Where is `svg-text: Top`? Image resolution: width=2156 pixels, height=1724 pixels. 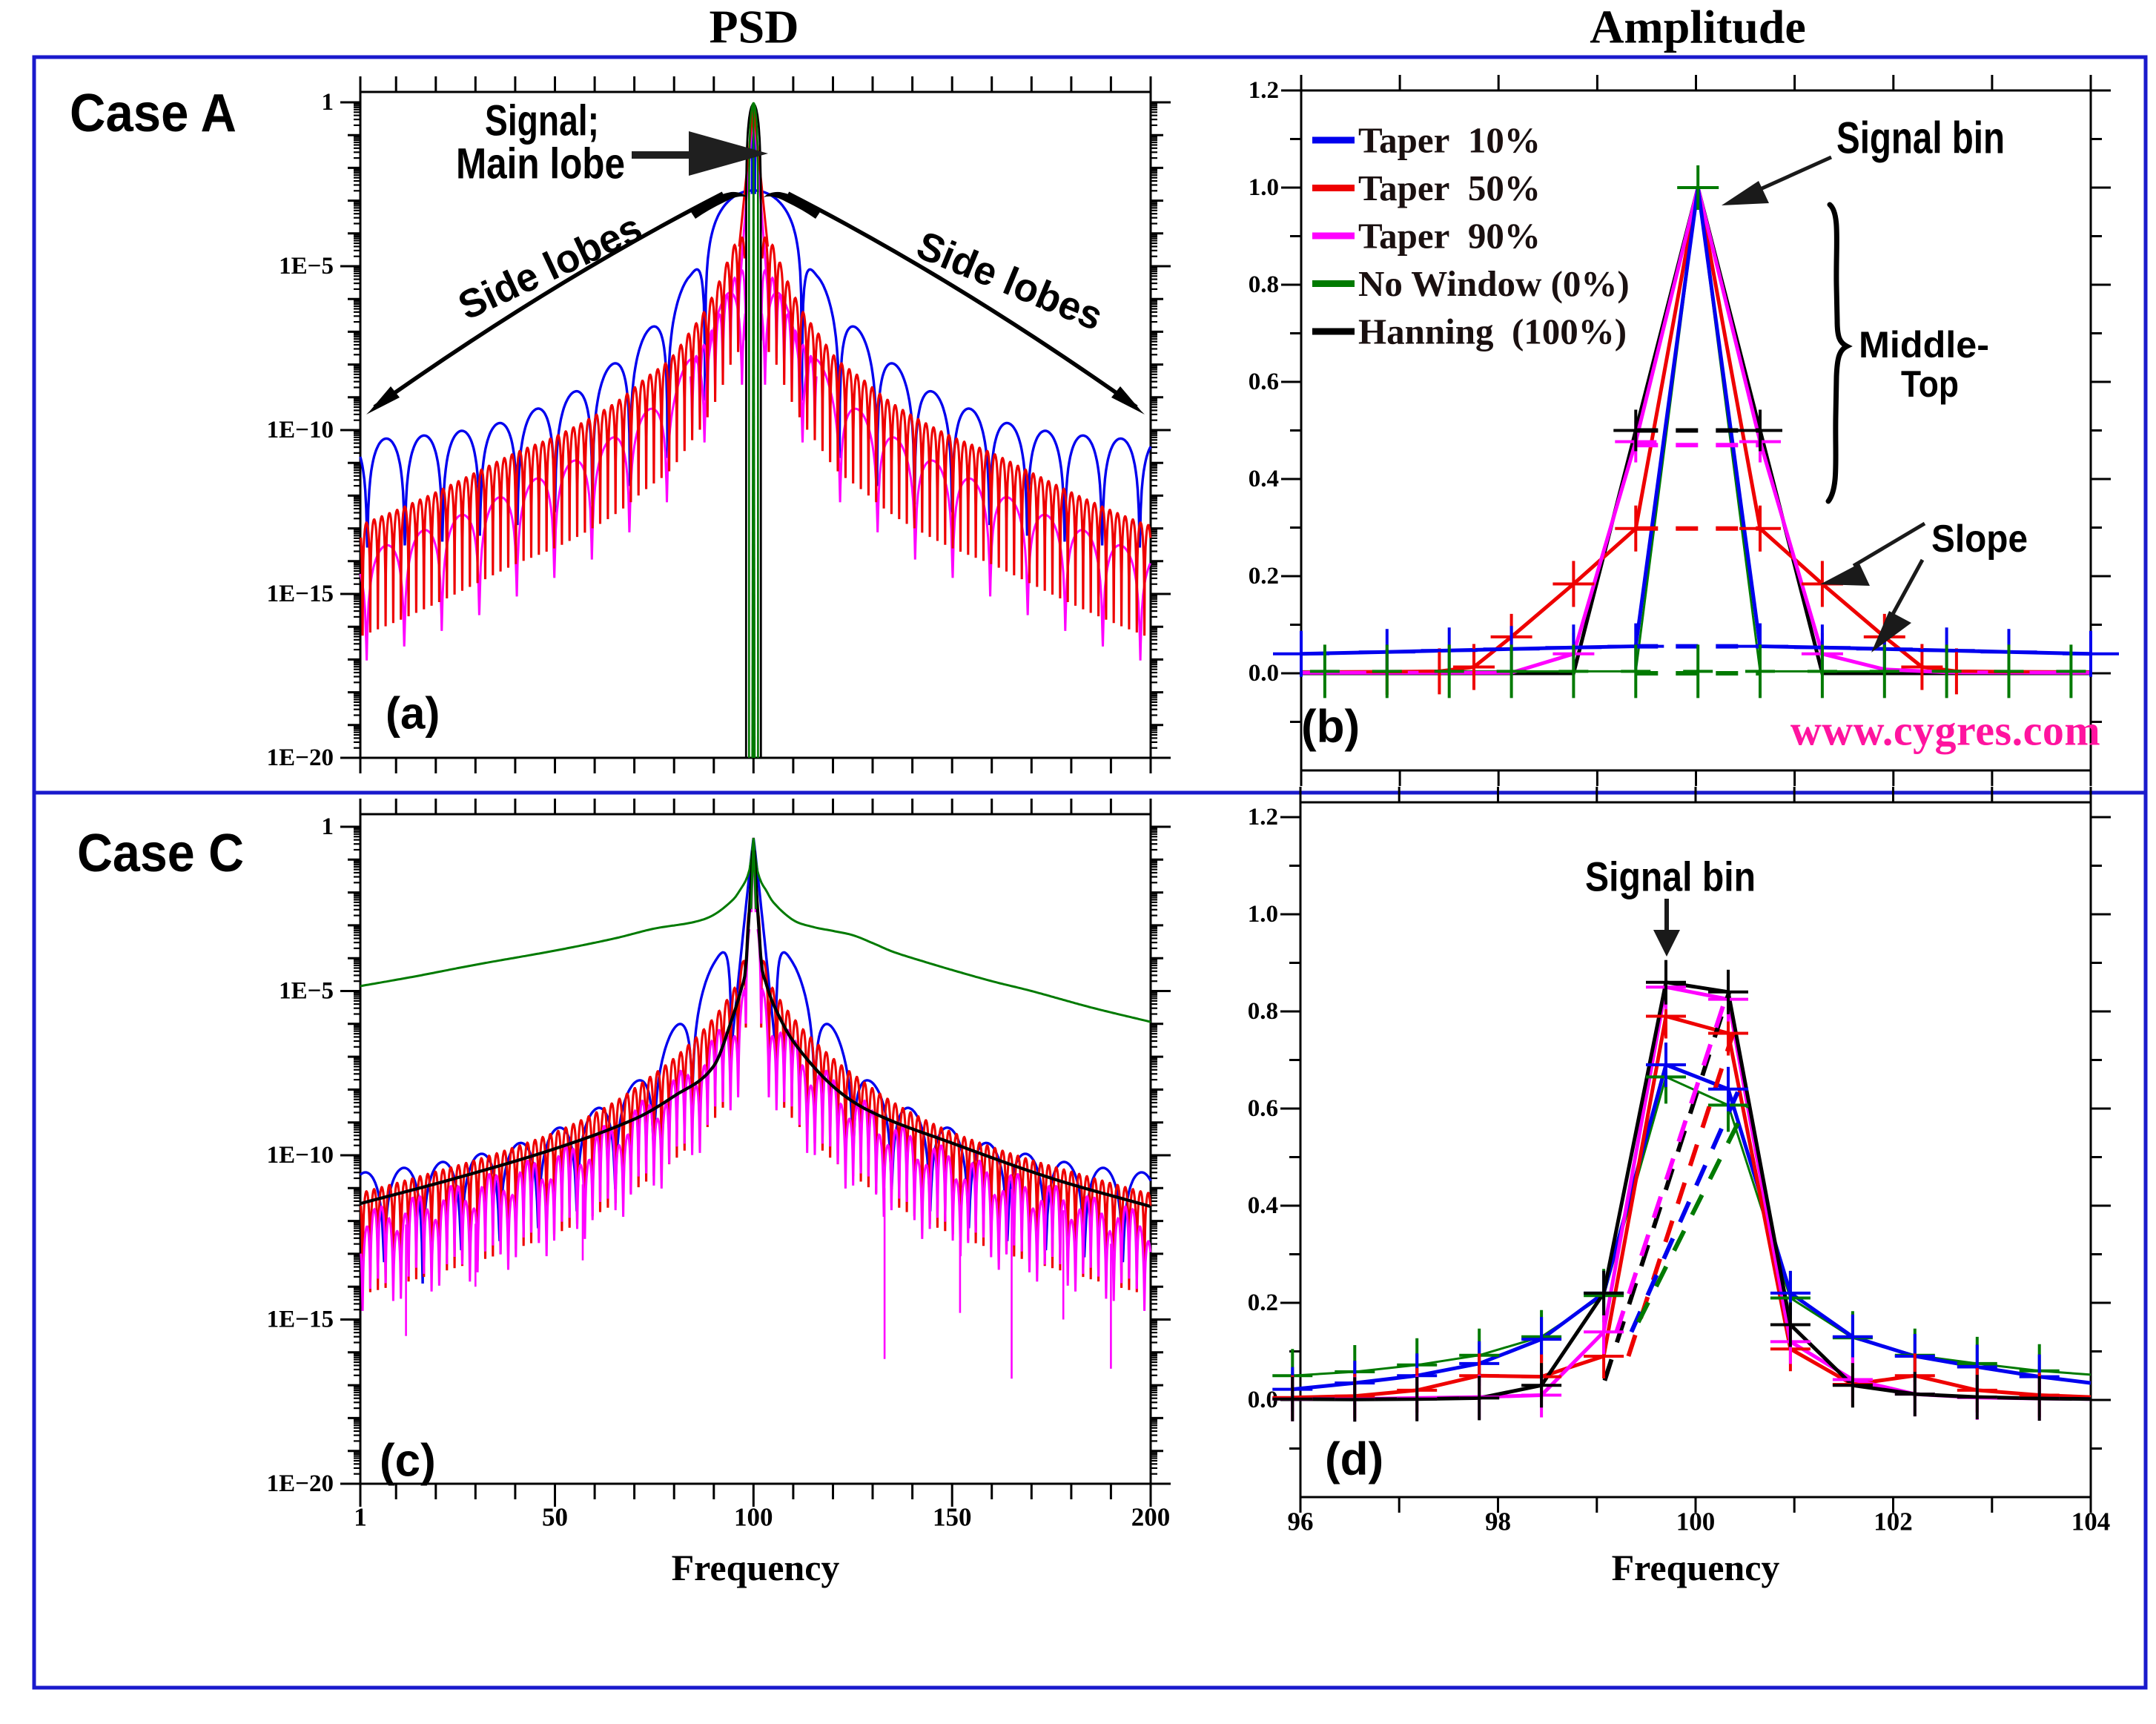 svg-text: Top is located at coordinates (1930, 384).